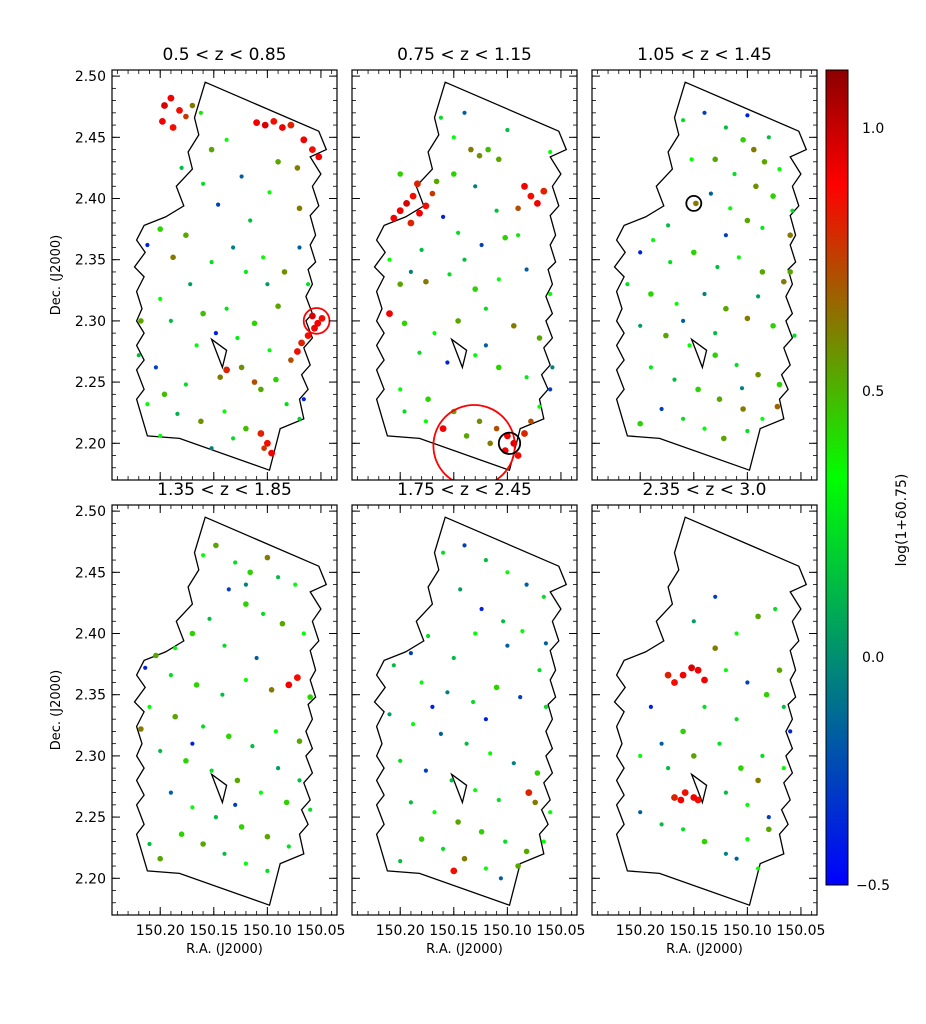 This screenshot has height=1024, width=926. What do you see at coordinates (56, 710) in the screenshot?
I see `y-axis-label: Dec. (J2000)` at bounding box center [56, 710].